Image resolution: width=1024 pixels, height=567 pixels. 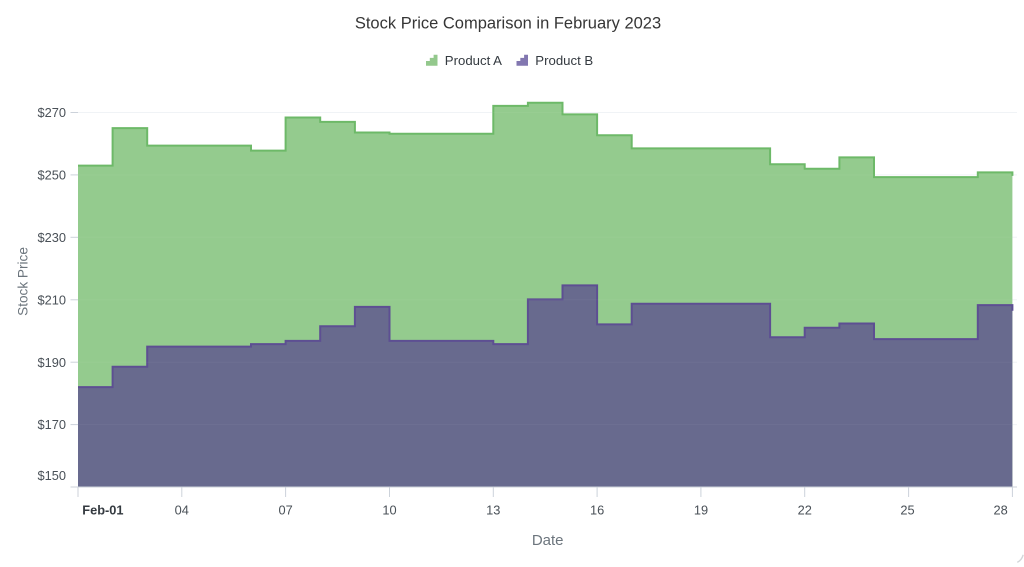 I want to click on svg-text: Stock Price, so click(x=22, y=281).